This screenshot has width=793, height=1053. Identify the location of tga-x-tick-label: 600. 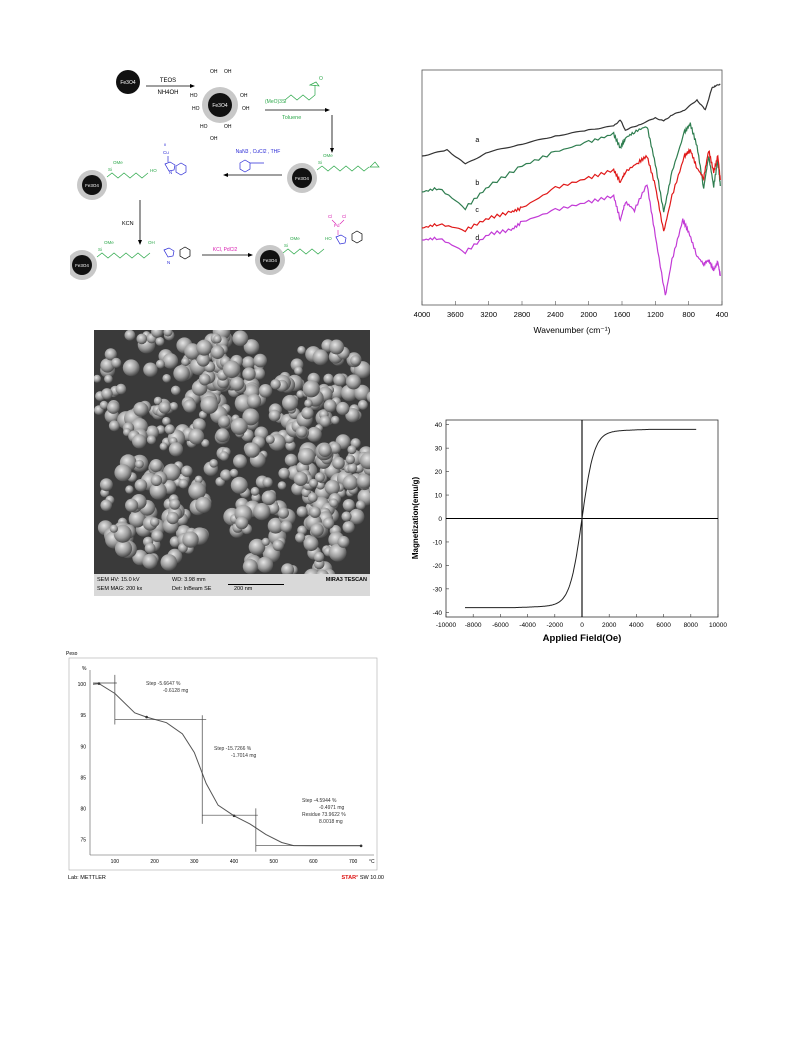
(313, 862).